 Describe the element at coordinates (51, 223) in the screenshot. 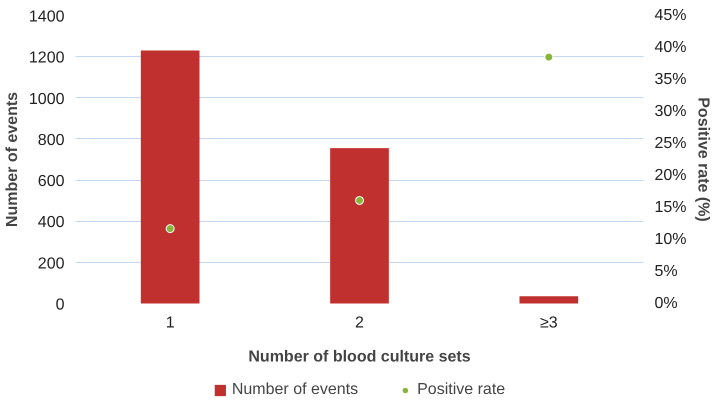

I see `y-tick-label: 400` at that location.